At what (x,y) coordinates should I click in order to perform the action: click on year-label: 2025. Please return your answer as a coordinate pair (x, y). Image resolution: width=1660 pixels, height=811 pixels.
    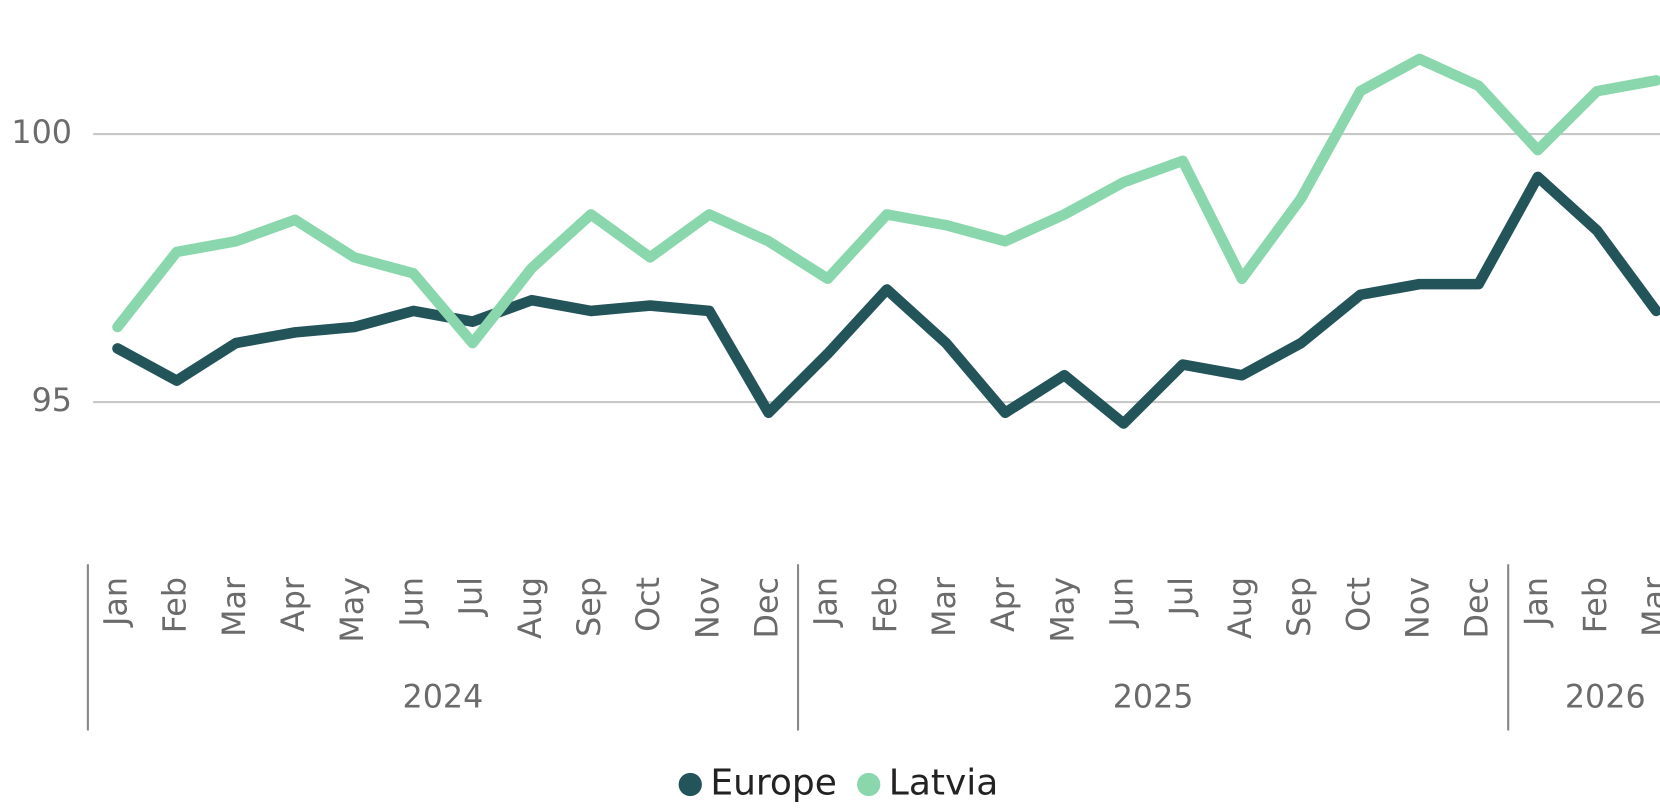
    Looking at the image, I should click on (1153, 698).